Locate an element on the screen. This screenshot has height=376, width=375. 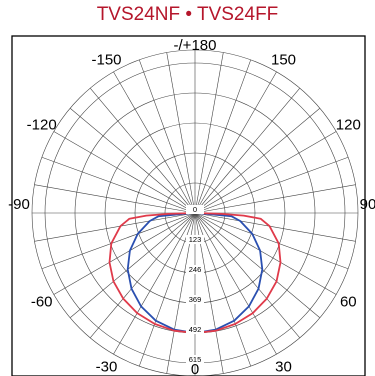
angle-label: -90 is located at coordinates (19, 204).